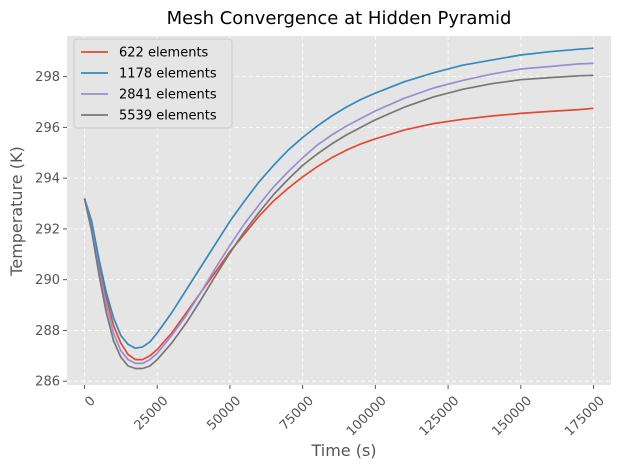 The image size is (628, 470). What do you see at coordinates (152, 414) in the screenshot?
I see `x-tick-label: 25000` at bounding box center [152, 414].